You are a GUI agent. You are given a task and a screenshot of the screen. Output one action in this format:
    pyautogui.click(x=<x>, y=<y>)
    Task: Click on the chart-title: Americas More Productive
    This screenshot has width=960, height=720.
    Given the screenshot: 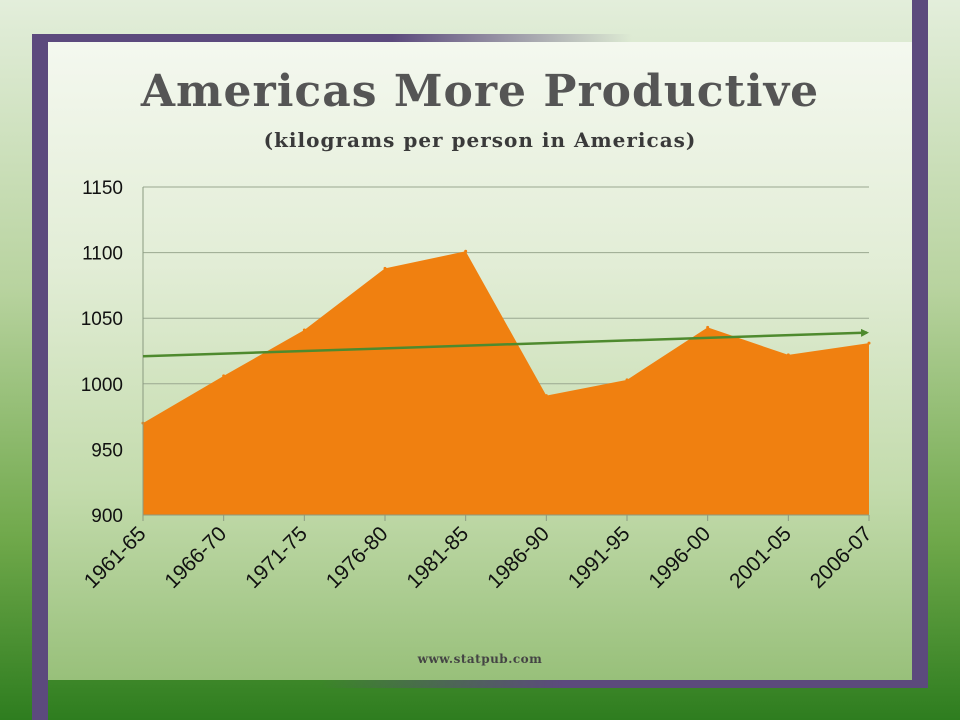 What is the action you would take?
    pyautogui.click(x=480, y=91)
    